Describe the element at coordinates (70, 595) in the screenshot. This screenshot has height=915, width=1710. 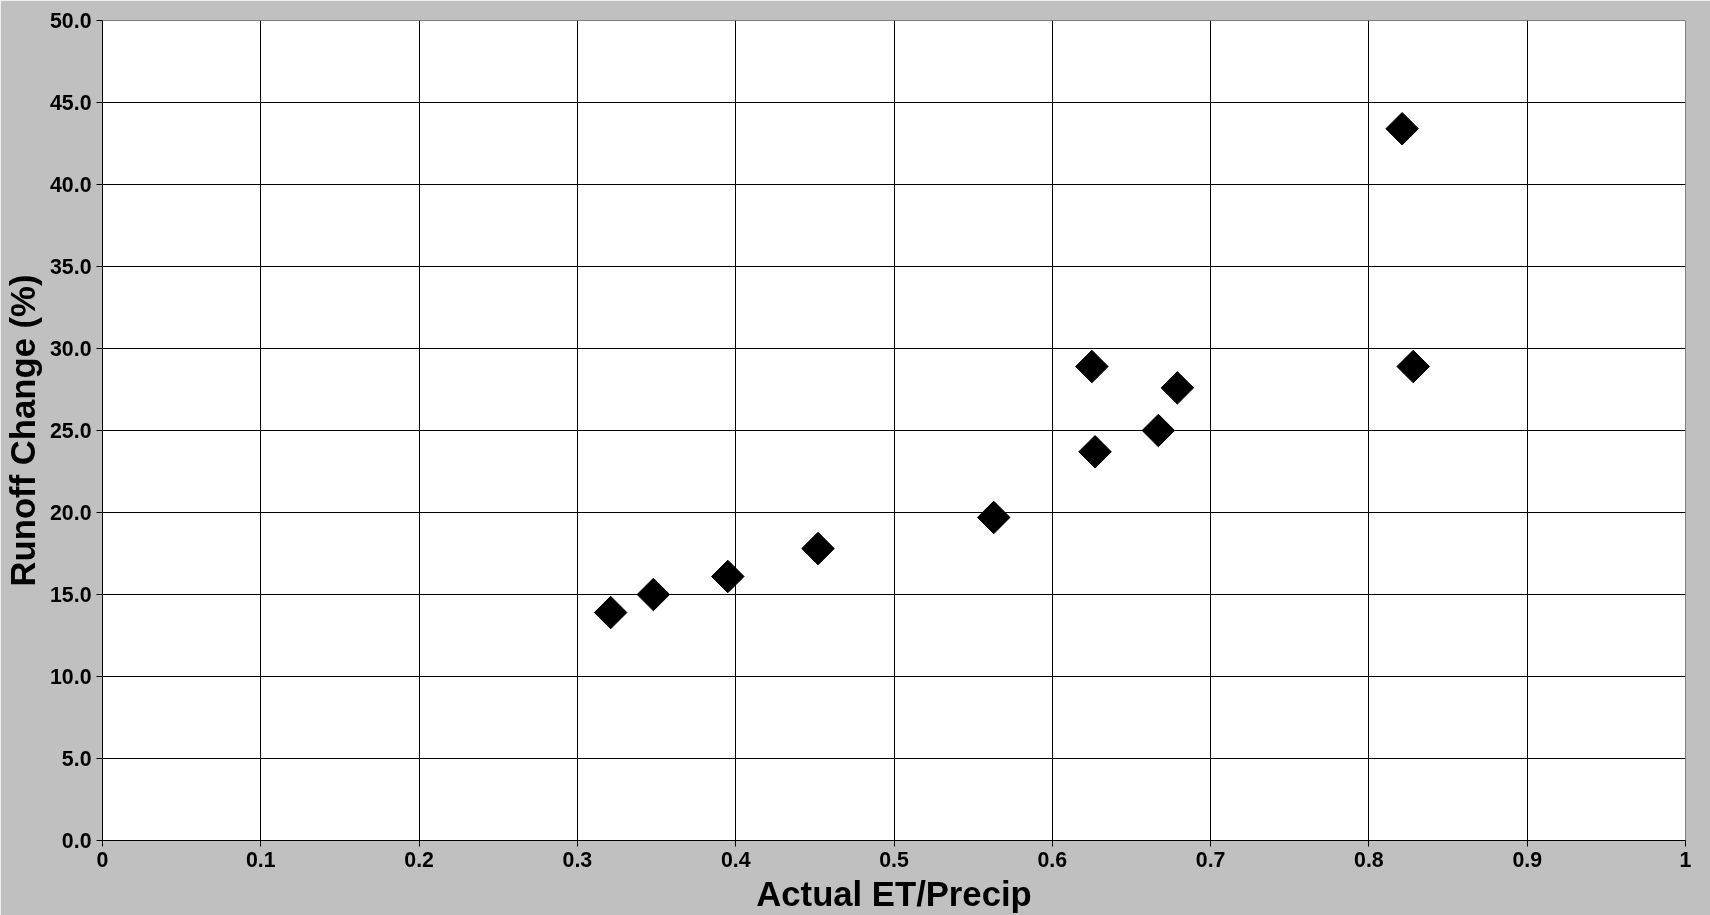
I see `y-tick-label: 15.0` at that location.